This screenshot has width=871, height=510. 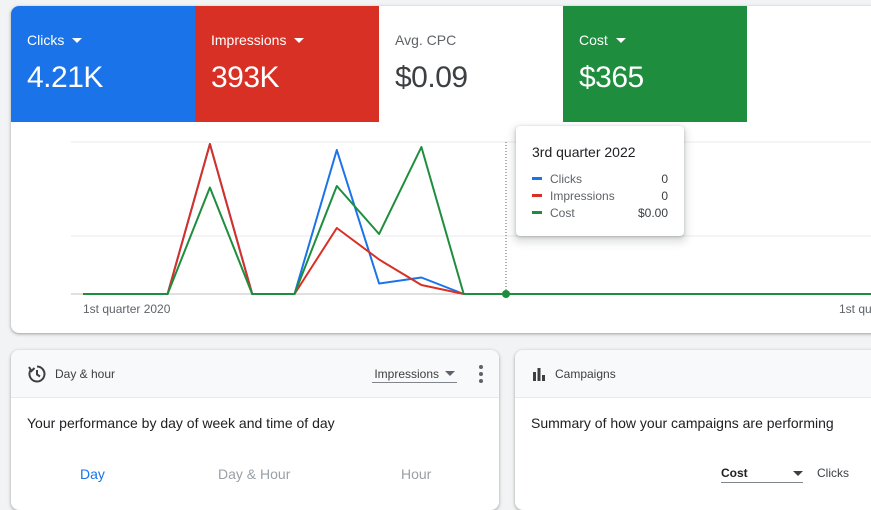 I want to click on metric-impressions-value: 393K, so click(x=245, y=77).